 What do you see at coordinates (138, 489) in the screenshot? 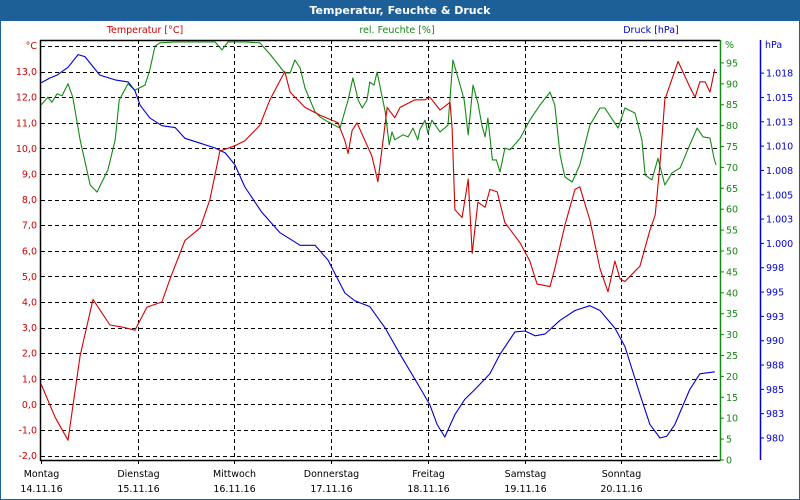
I see `x-tick-date-label: 15.11.16` at bounding box center [138, 489].